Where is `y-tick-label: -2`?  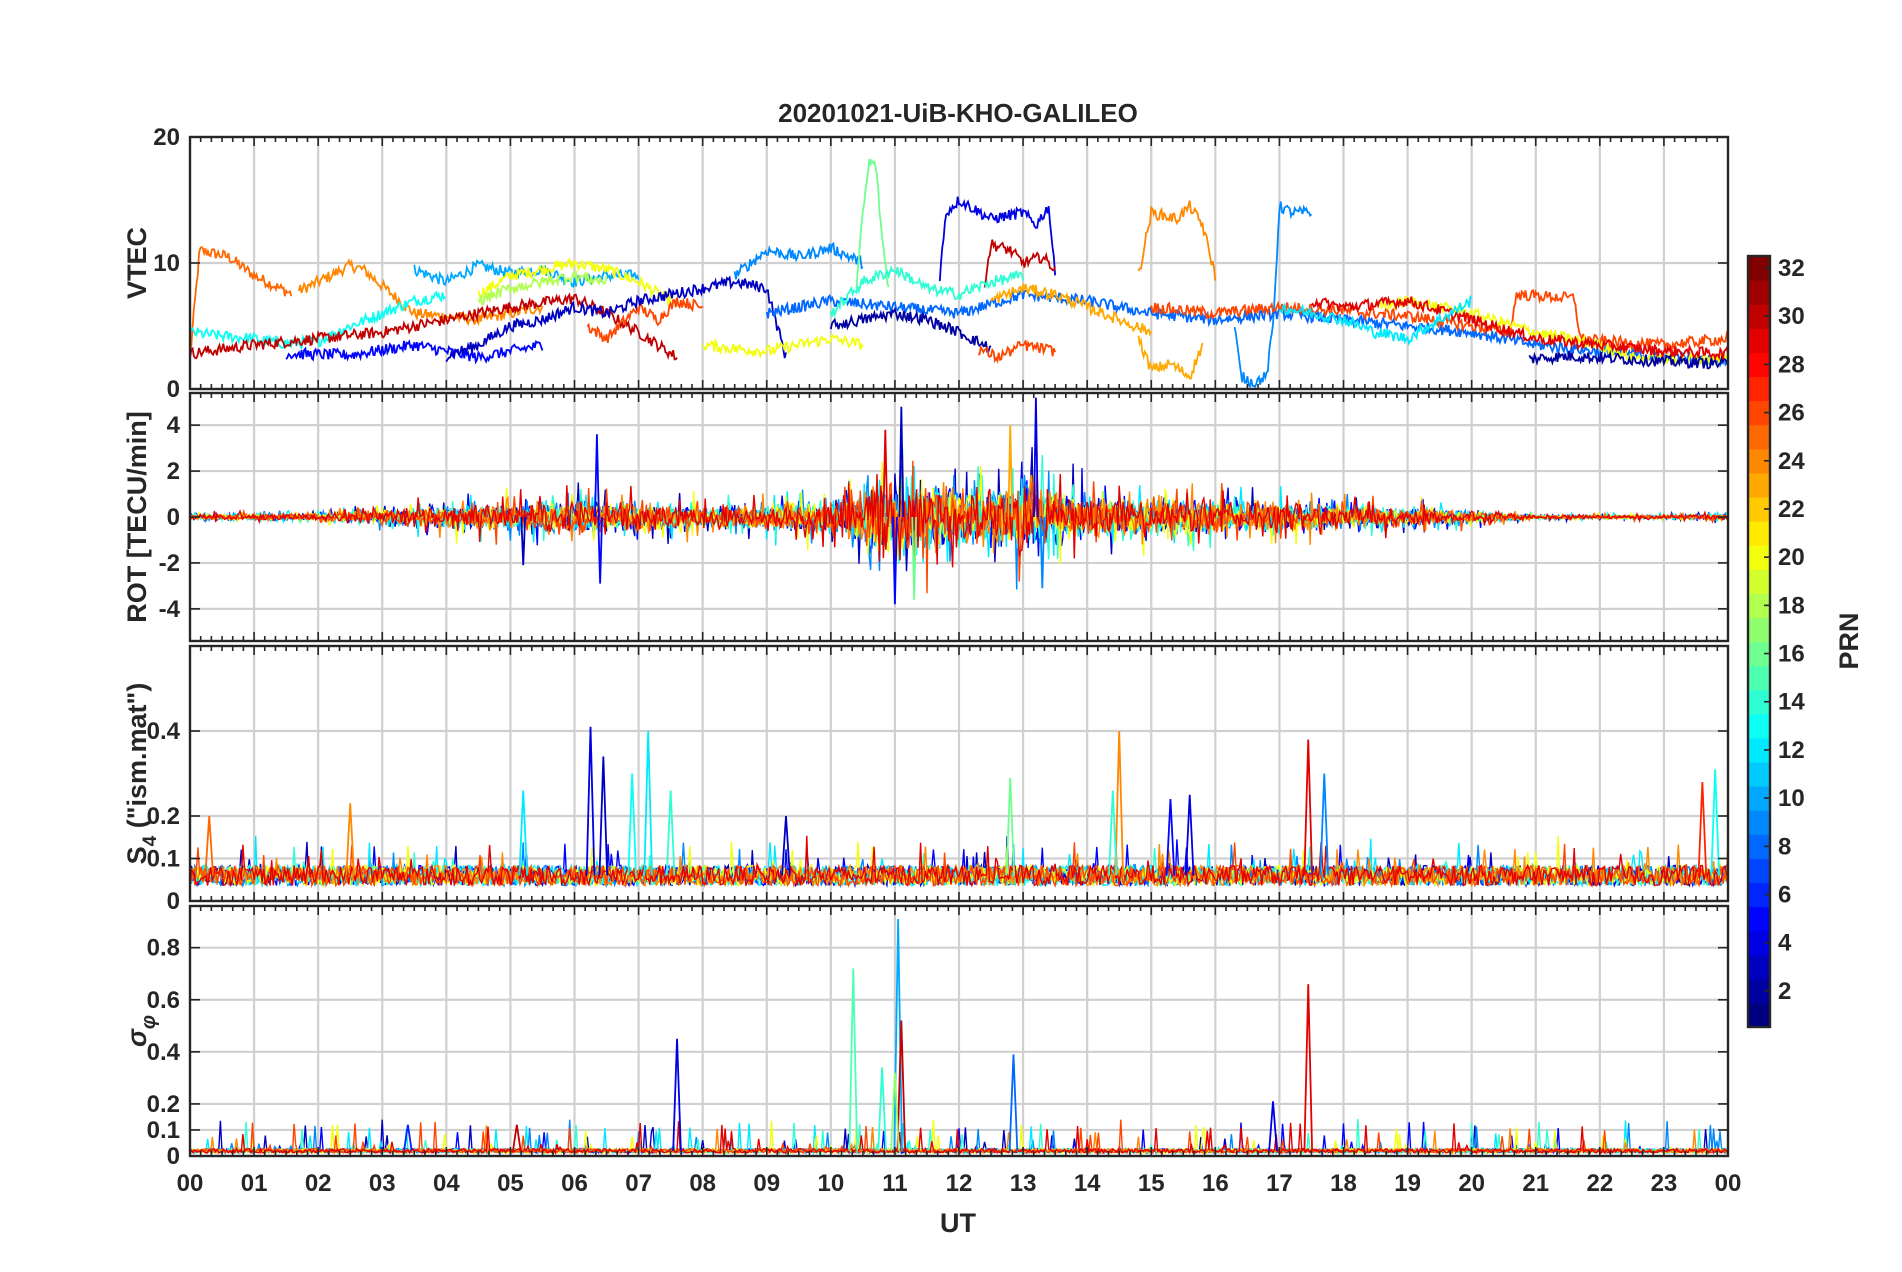 y-tick-label: -2 is located at coordinates (169, 563).